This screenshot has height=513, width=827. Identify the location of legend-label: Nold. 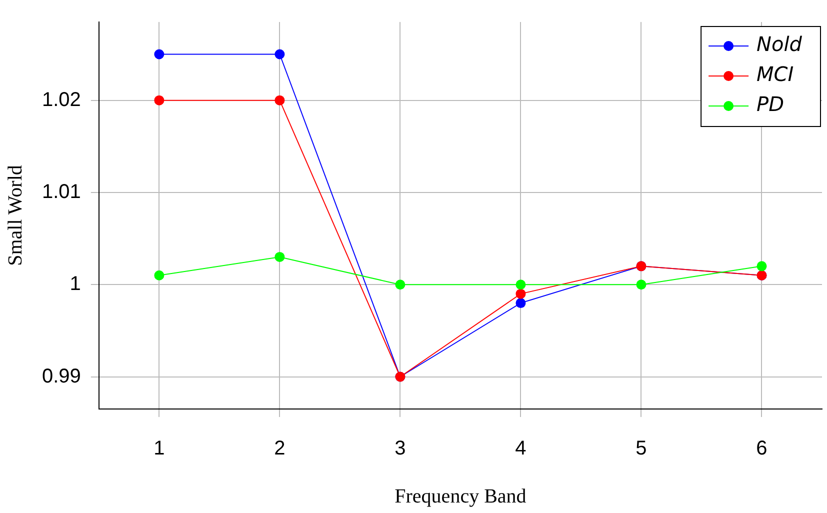
(779, 44).